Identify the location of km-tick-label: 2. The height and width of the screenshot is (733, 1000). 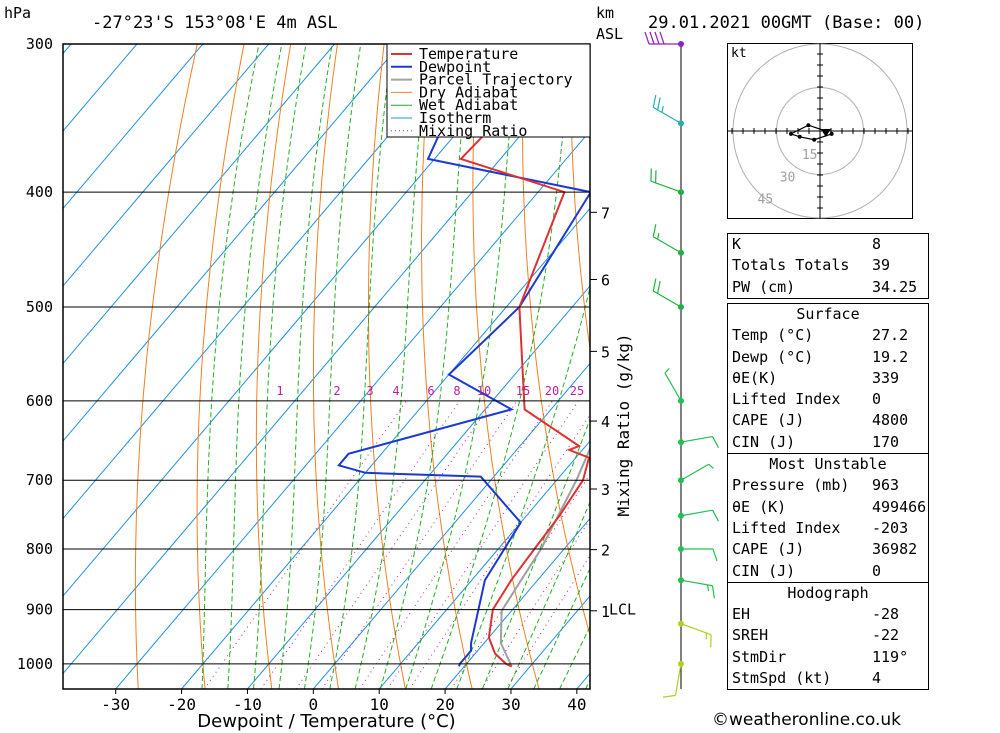
(605, 551).